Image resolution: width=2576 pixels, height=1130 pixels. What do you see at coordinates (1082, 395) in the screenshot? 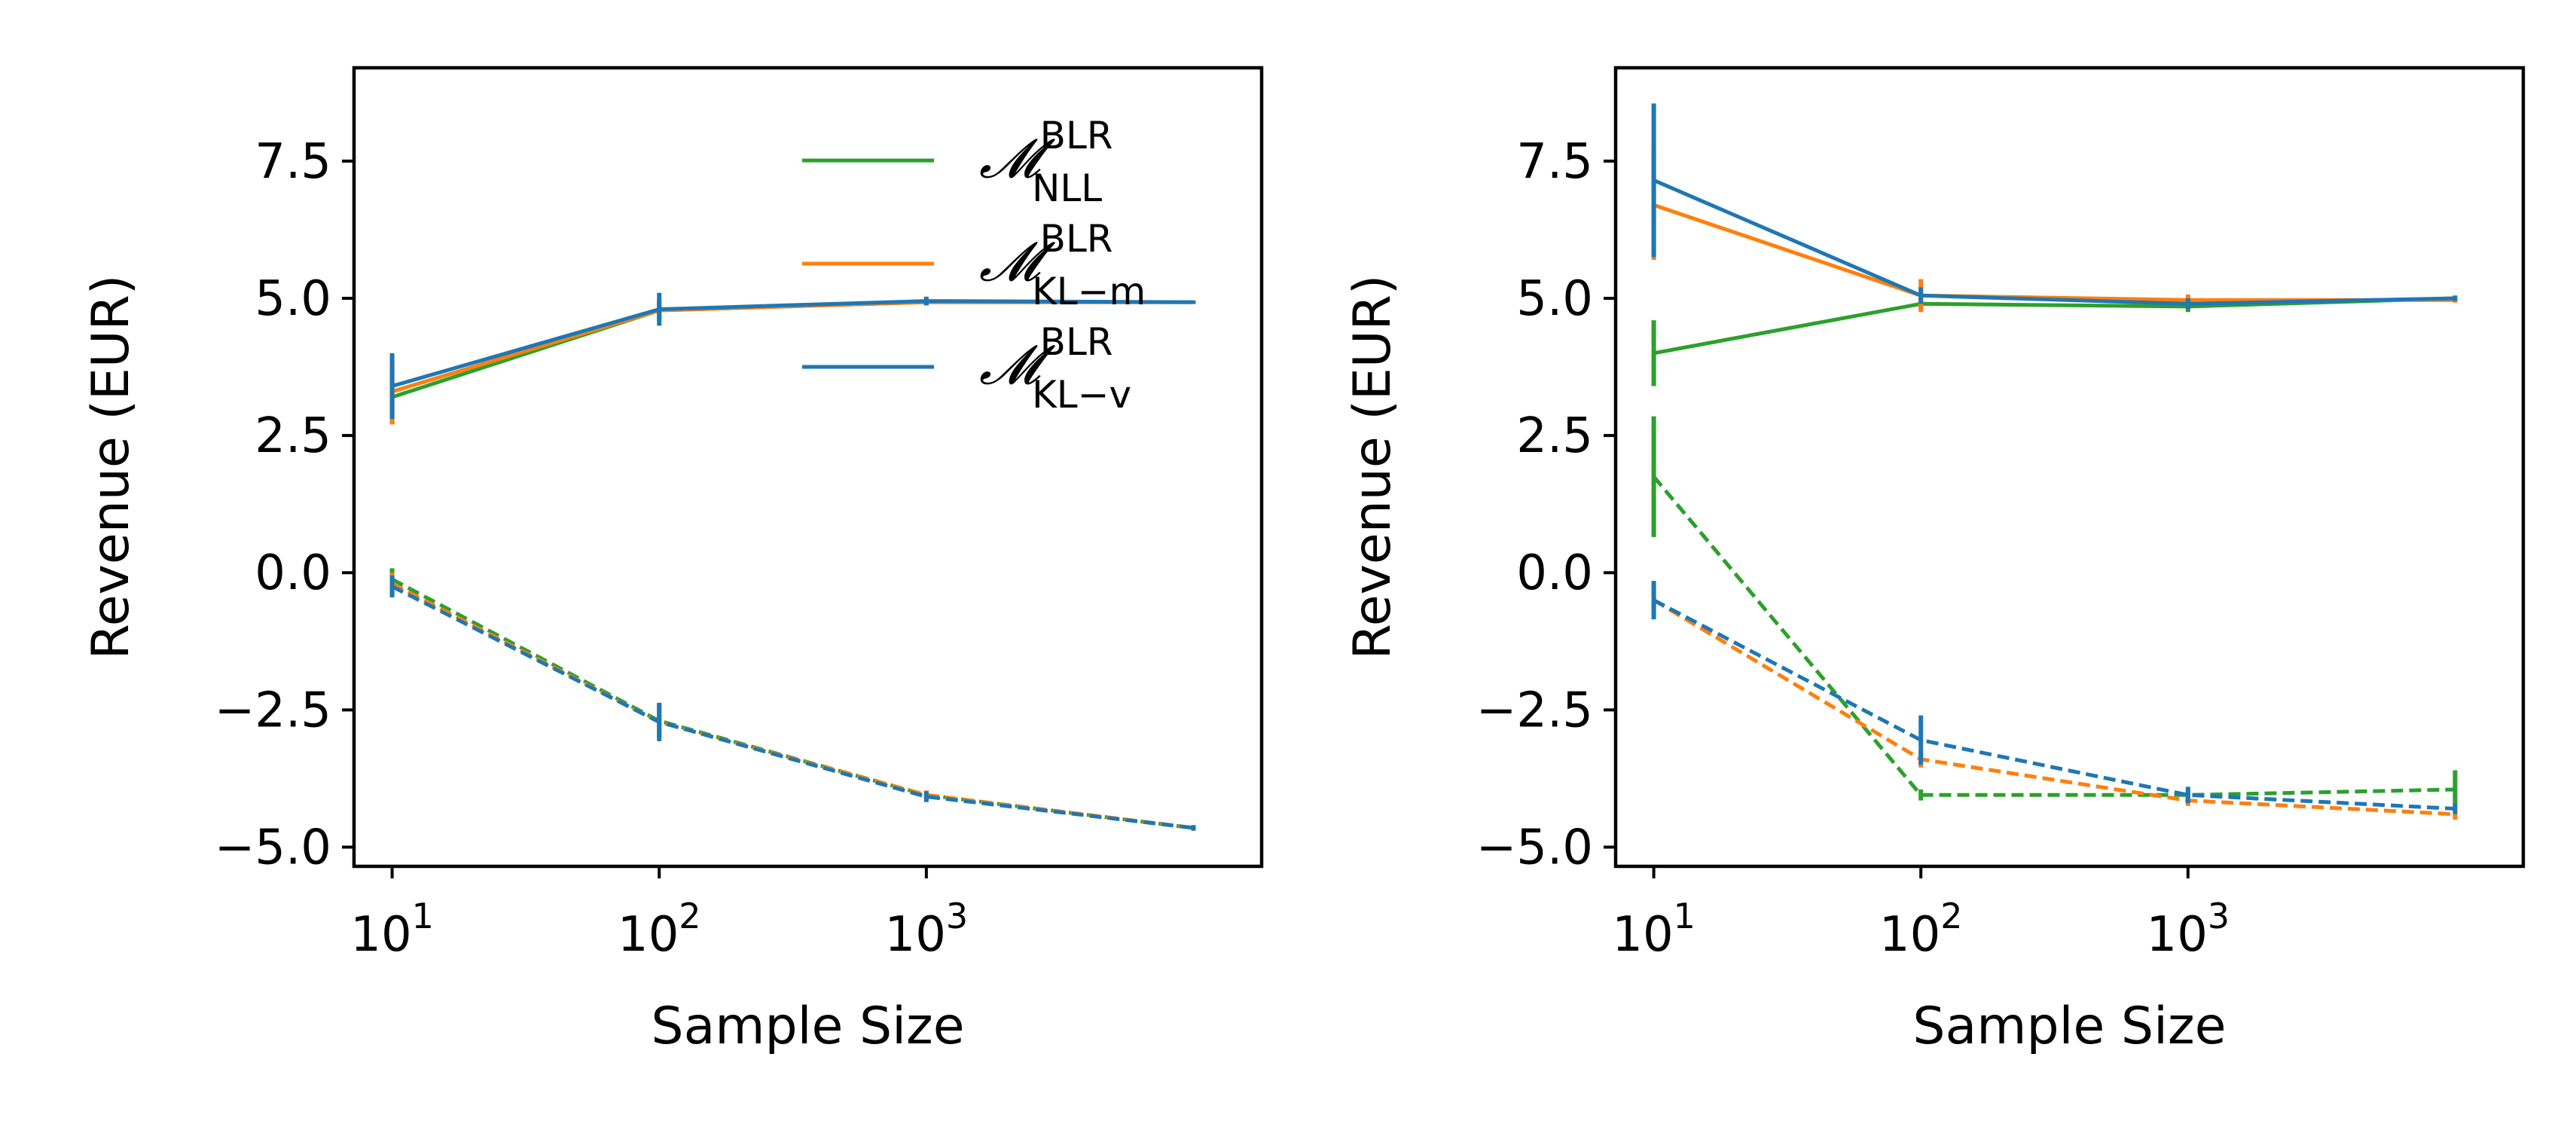
I see `legend-subscript: KL−v` at bounding box center [1082, 395].